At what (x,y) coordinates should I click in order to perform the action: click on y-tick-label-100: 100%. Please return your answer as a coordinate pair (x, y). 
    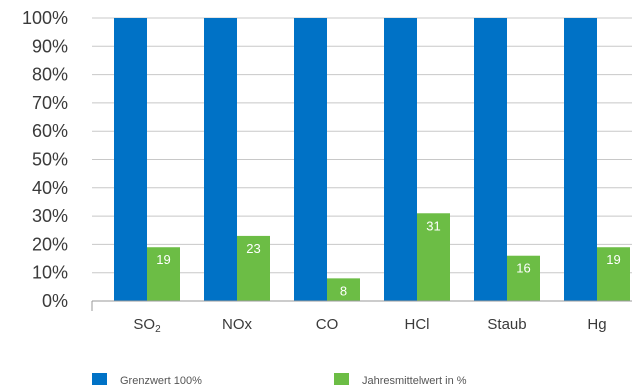
    Looking at the image, I should click on (45, 18).